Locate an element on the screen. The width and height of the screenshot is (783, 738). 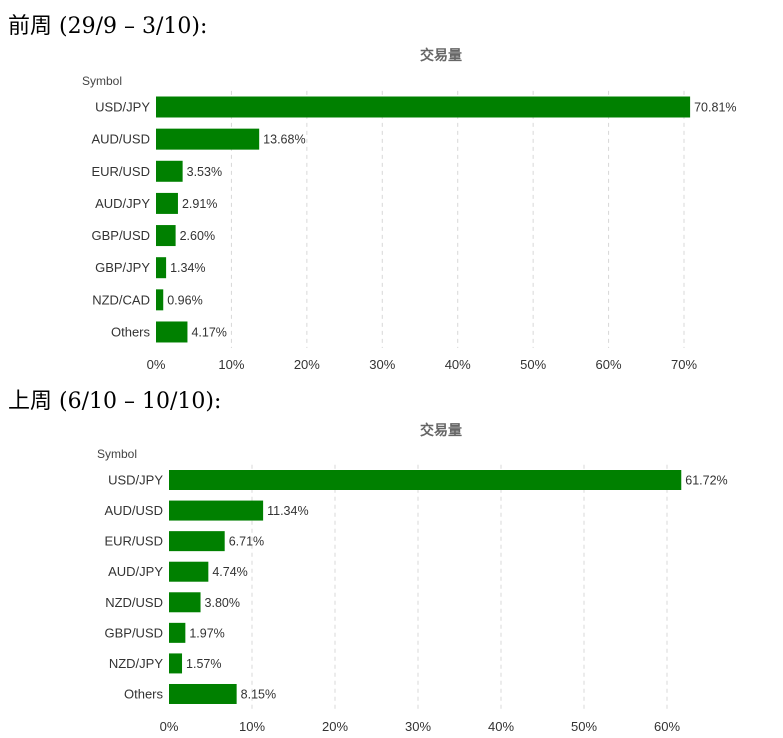
data-label: 3.53% is located at coordinates (204, 172).